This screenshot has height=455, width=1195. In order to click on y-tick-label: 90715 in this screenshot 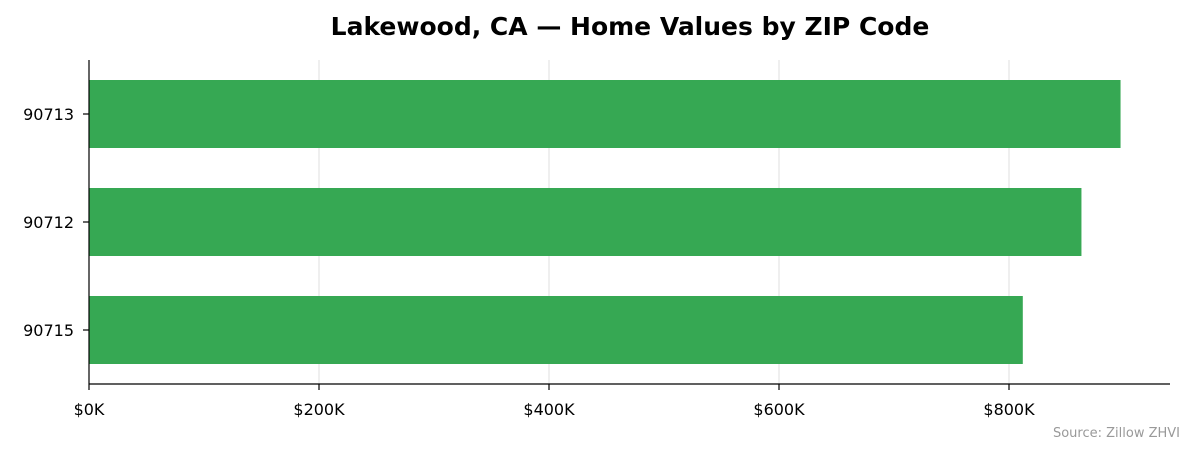, I will do `click(48, 330)`.